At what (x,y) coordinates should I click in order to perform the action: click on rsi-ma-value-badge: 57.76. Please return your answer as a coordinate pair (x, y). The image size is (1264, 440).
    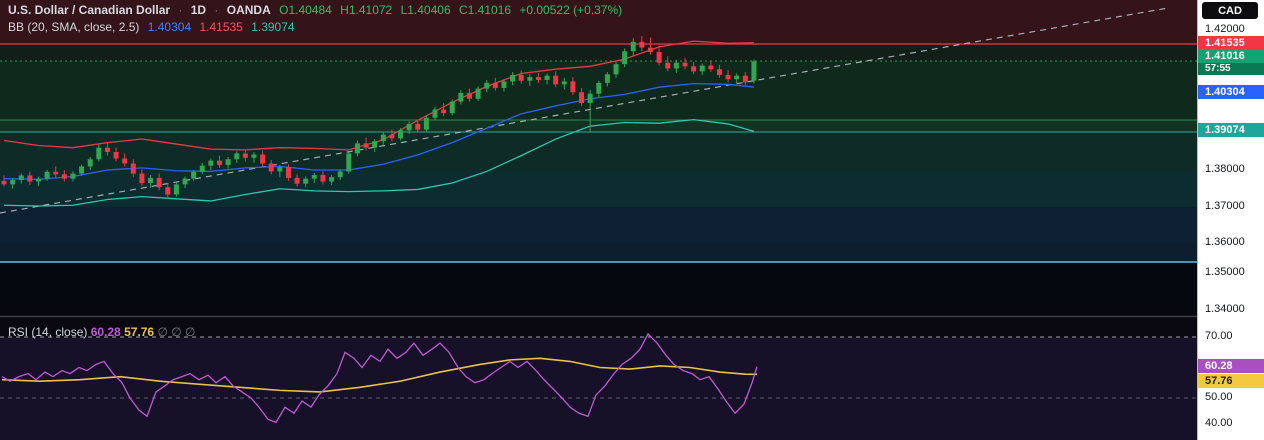
    Looking at the image, I should click on (1231, 381).